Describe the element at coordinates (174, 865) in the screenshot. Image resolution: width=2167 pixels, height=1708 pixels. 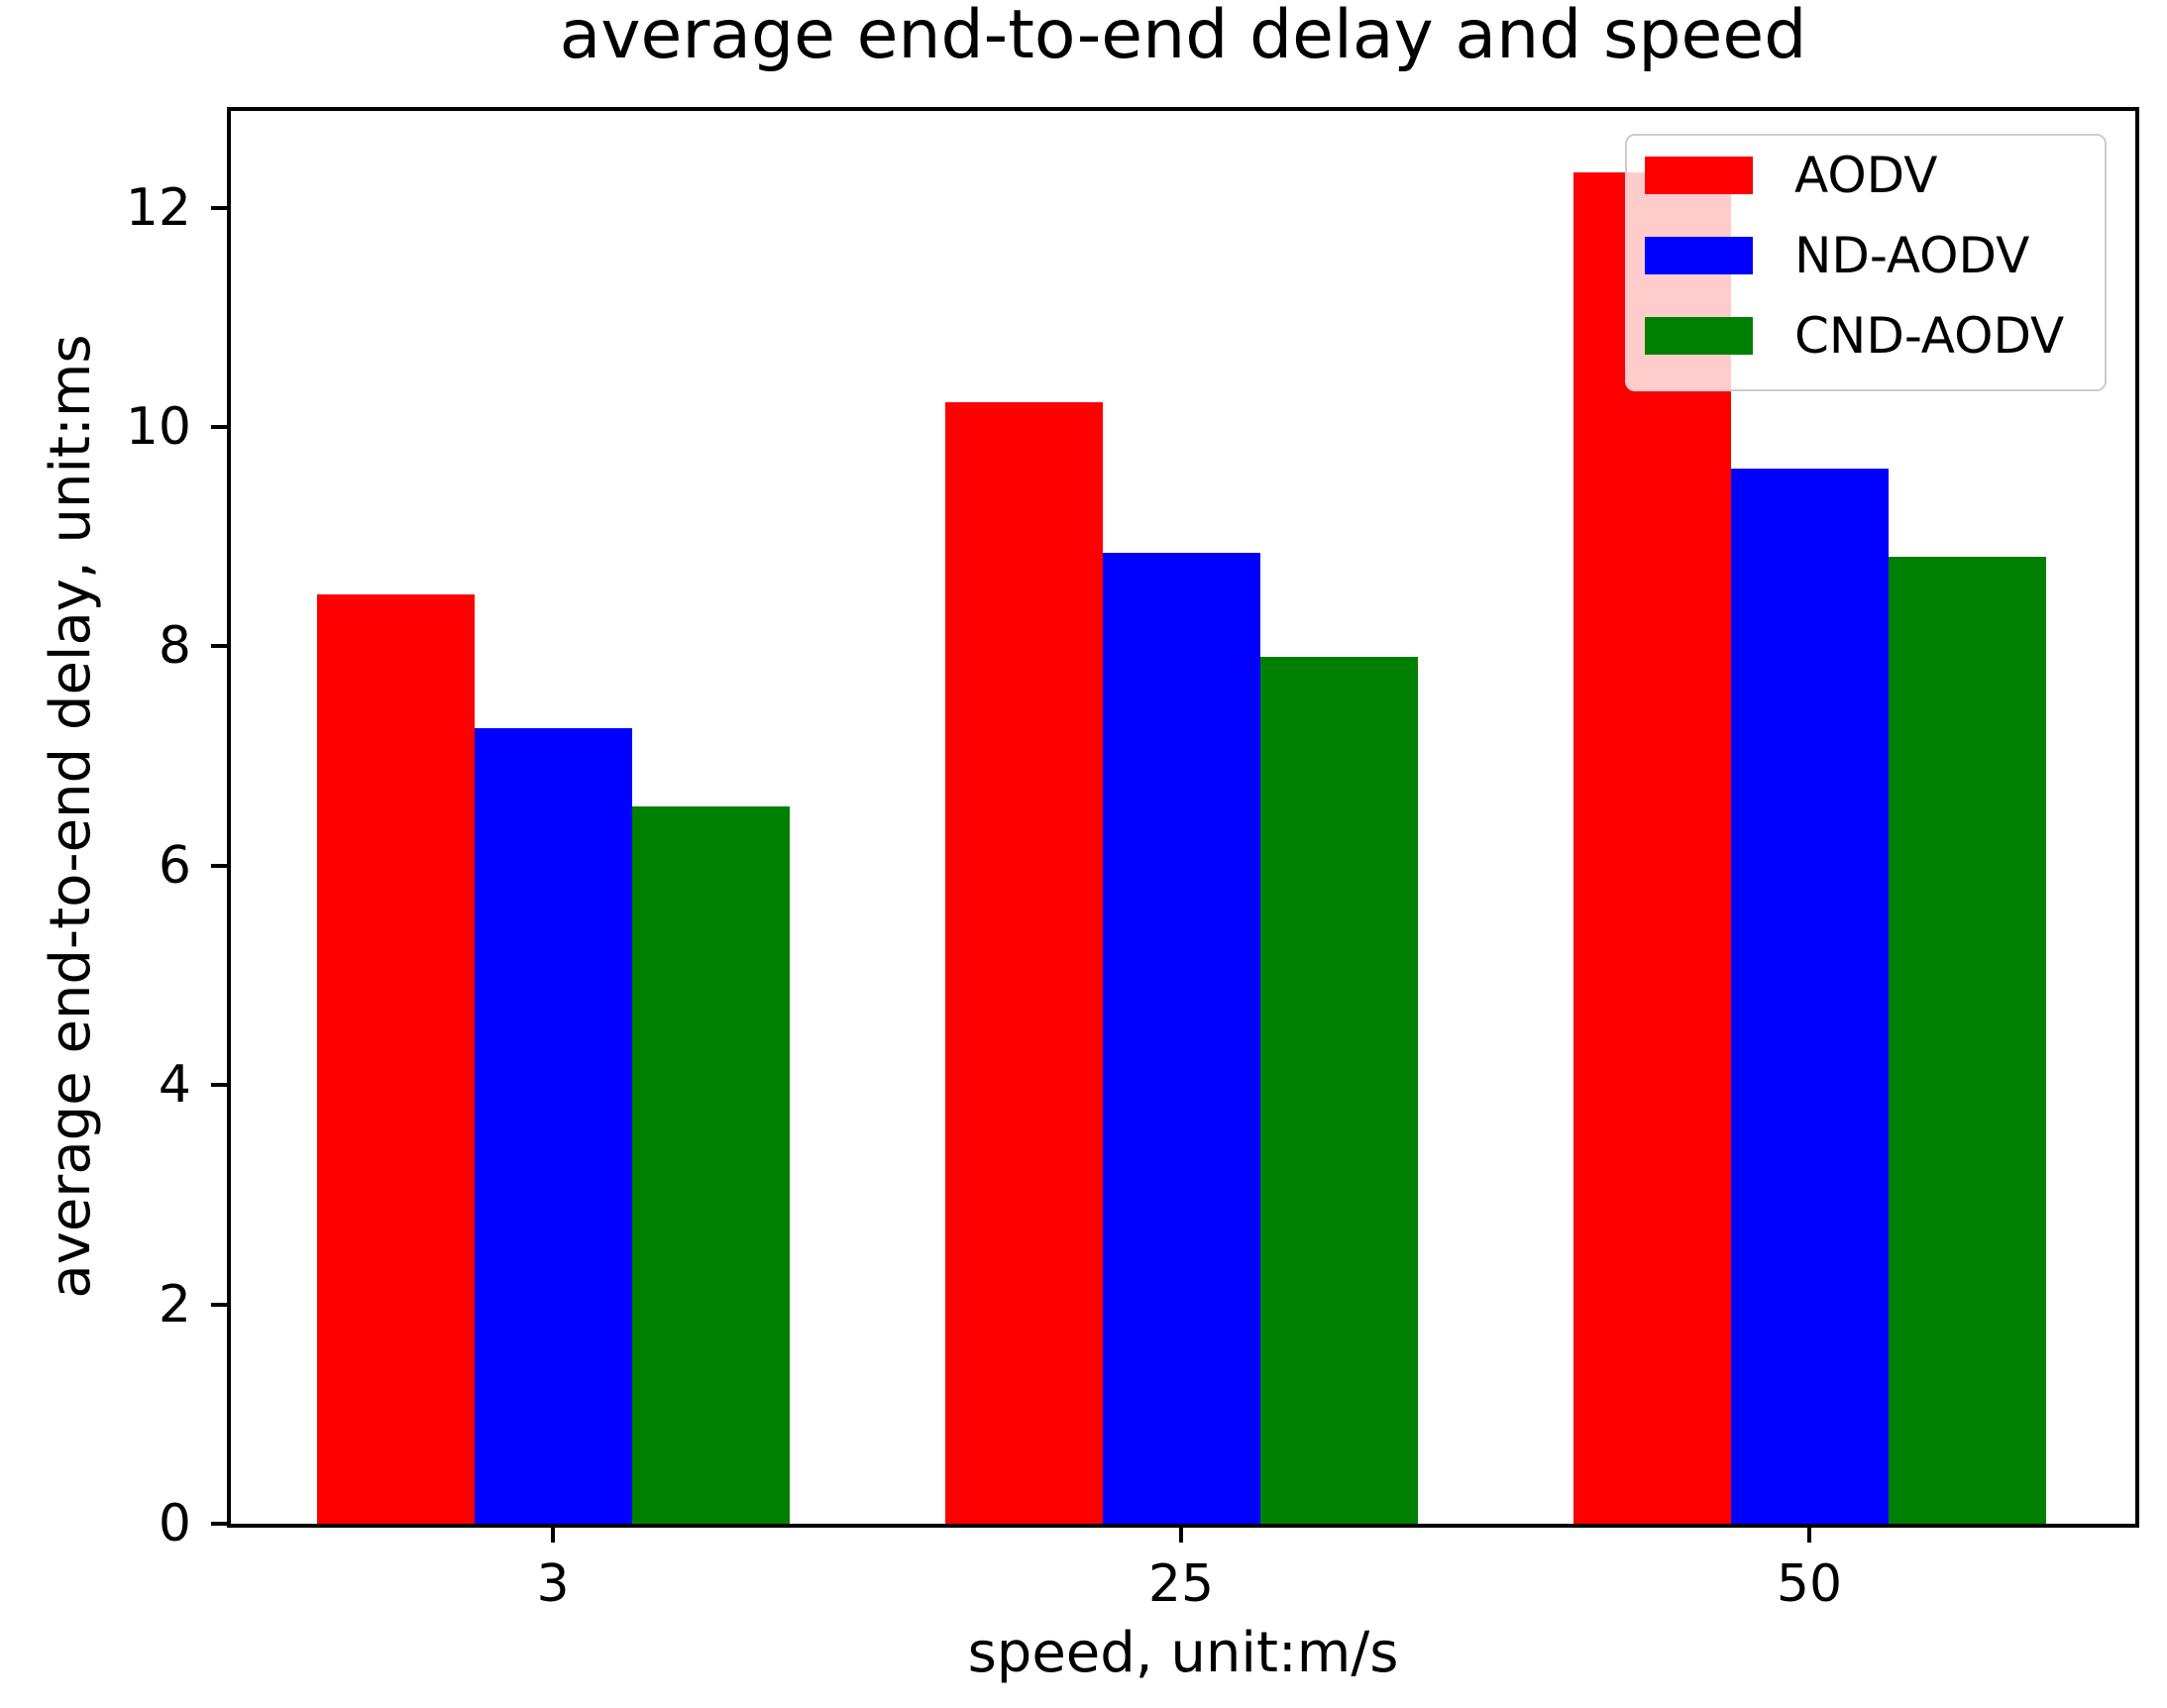
I see `y-tick-label: 6` at that location.